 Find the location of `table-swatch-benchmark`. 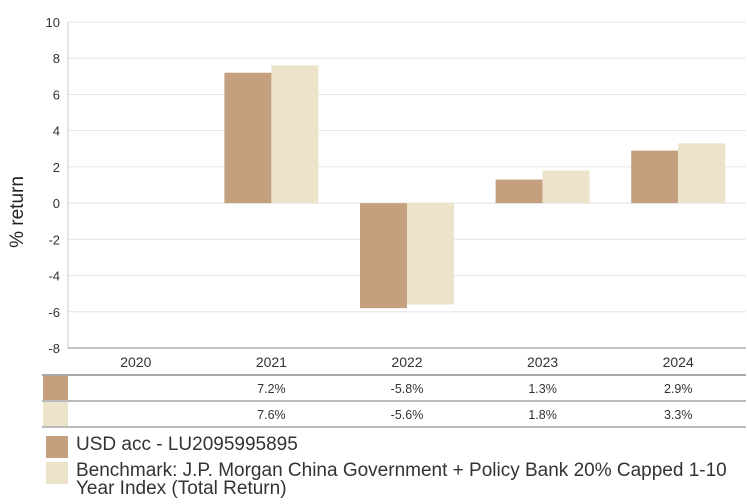

table-swatch-benchmark is located at coordinates (55, 414).